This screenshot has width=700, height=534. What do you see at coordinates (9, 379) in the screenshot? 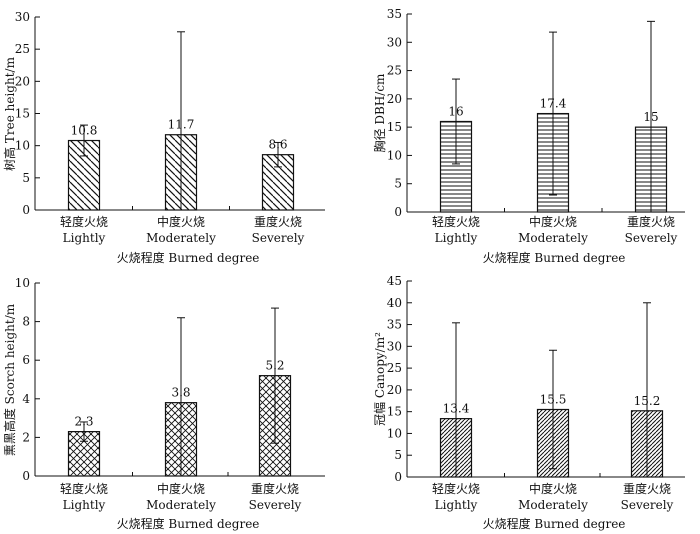
I see `y-axis-title: 熏黑高度 Scorch height/m` at bounding box center [9, 379].